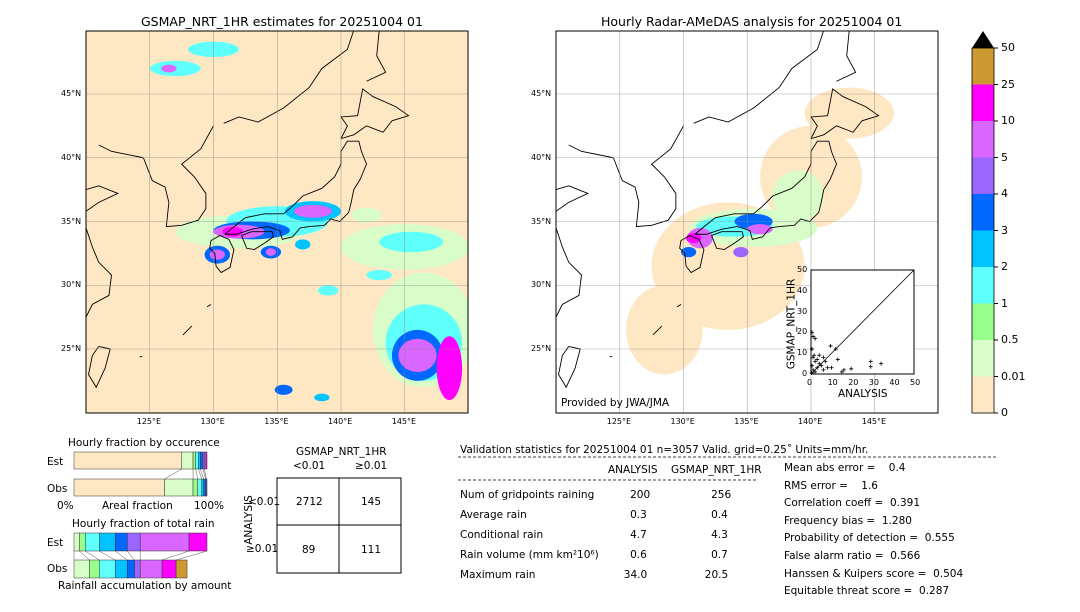 The height and width of the screenshot is (612, 1080). I want to click on colorbar-label: 4, so click(1004, 193).